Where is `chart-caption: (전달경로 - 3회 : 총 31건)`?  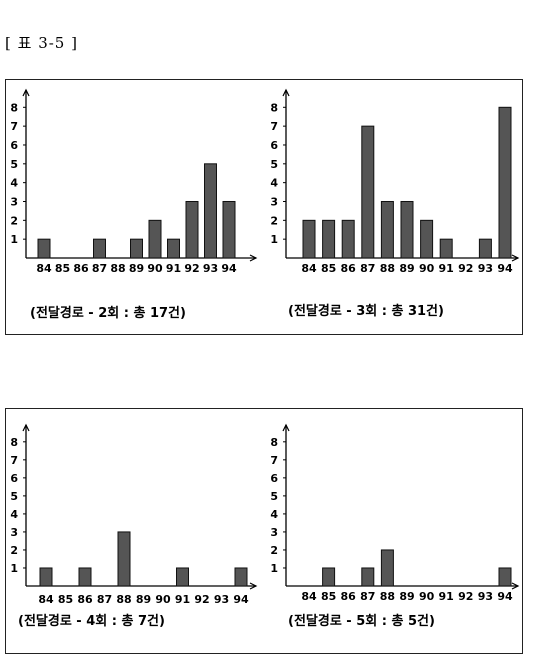
chart-caption: (전달경로 - 3회 : 총 31건) is located at coordinates (366, 311).